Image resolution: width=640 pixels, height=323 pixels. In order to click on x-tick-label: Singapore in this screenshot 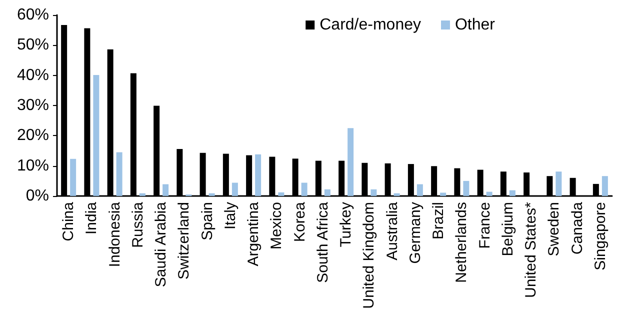, I will do `click(600, 236)`.